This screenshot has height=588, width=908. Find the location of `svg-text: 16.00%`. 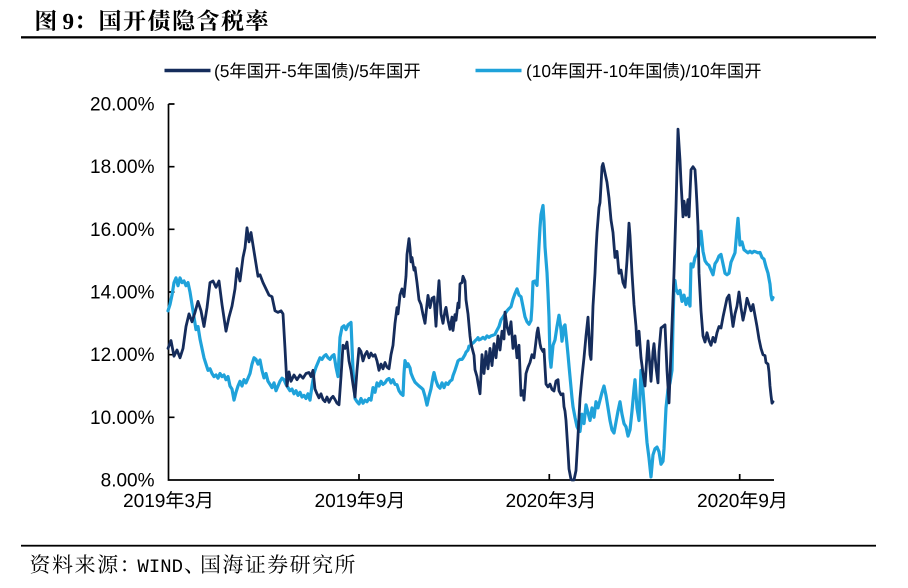

svg-text: 16.00% is located at coordinates (122, 230).